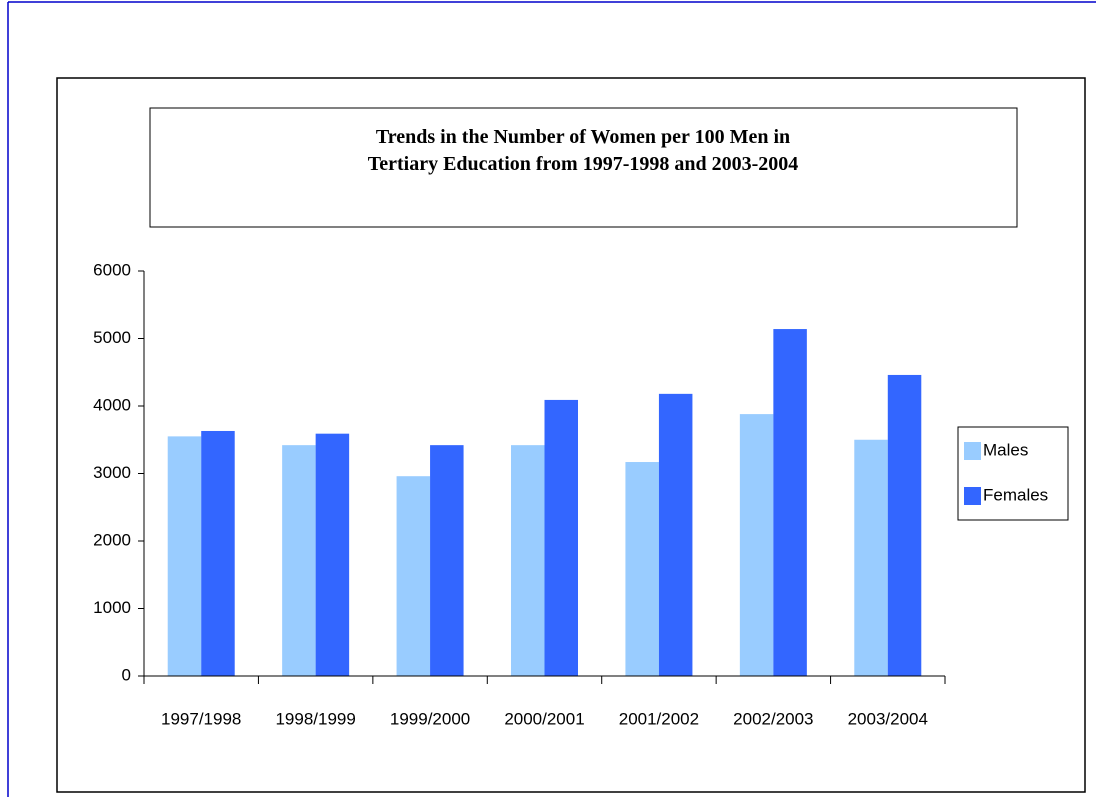  I want to click on legend-label: Males, so click(1005, 449).